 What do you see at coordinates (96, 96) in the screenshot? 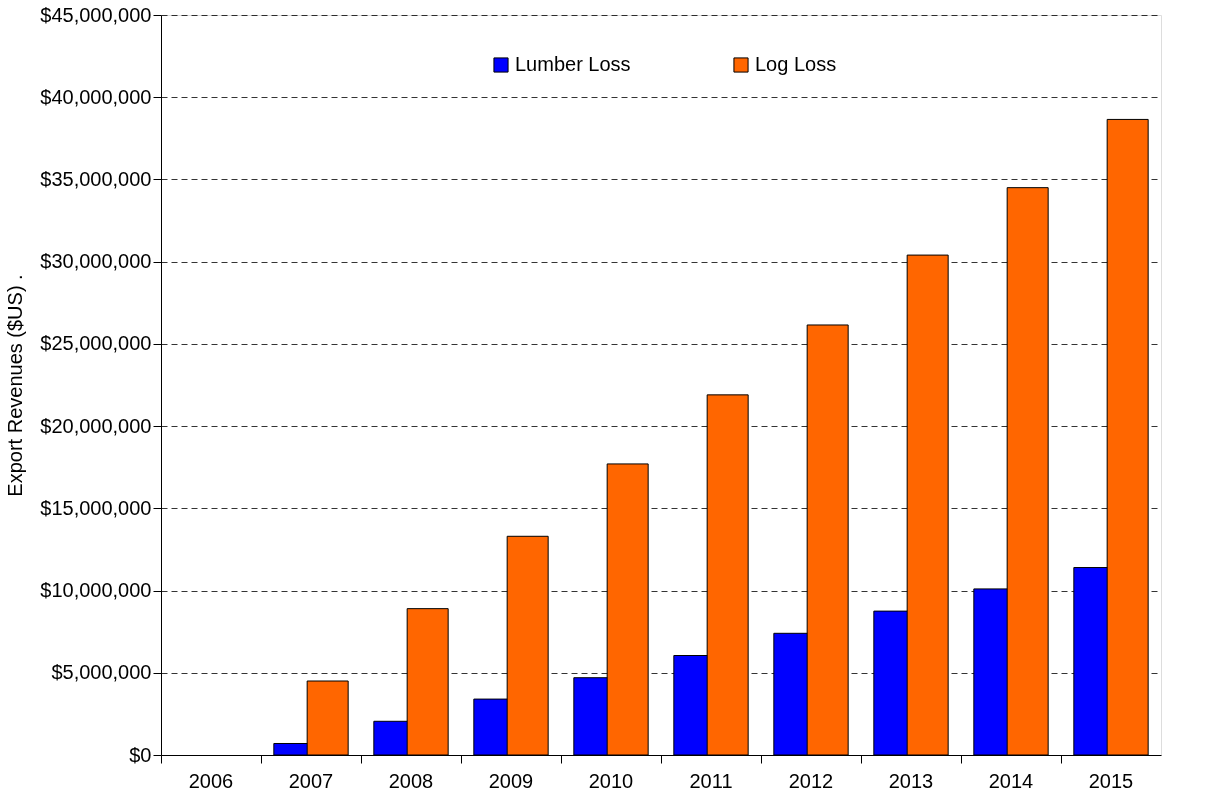
I see `y-tick-label: $40,000,000` at bounding box center [96, 96].